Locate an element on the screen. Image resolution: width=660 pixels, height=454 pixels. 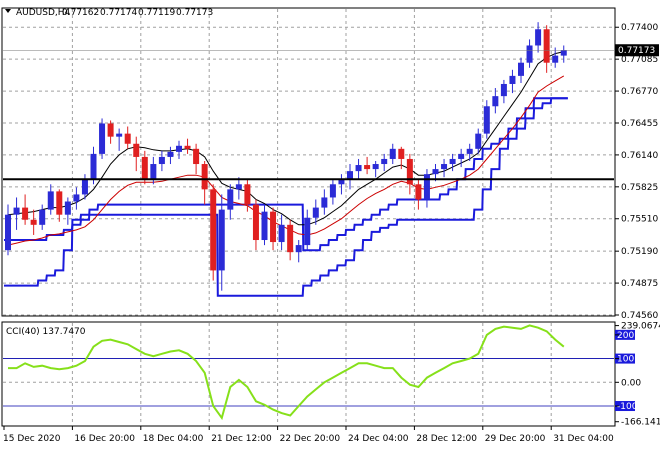
symbol-label: AUDUSD,H4 is located at coordinates (43, 13).